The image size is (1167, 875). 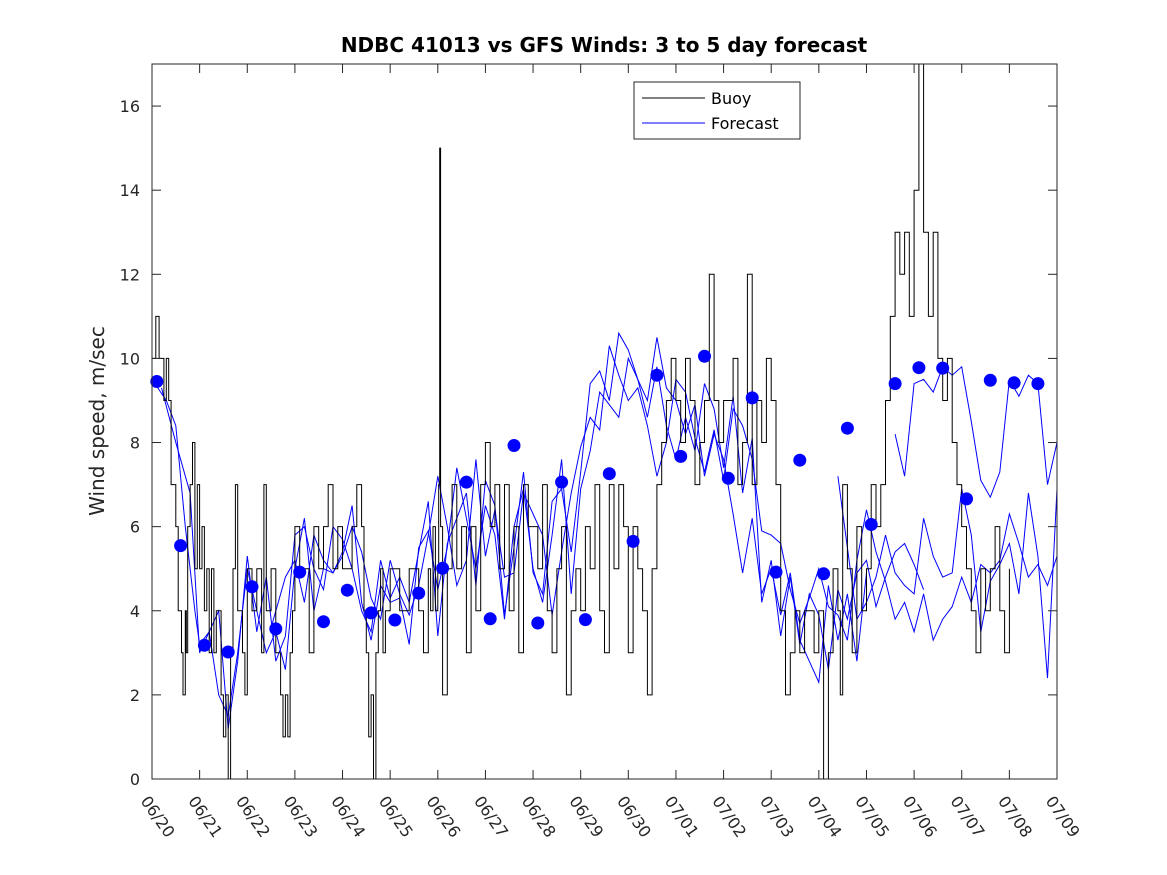 What do you see at coordinates (130, 274) in the screenshot?
I see `y-tick-label: 12` at bounding box center [130, 274].